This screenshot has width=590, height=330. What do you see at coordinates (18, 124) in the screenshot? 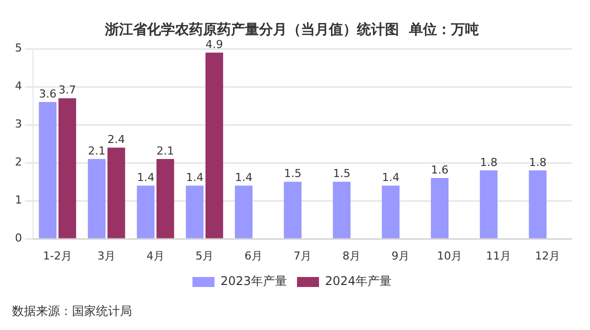
I see `y-tick-label: 3` at bounding box center [18, 124].